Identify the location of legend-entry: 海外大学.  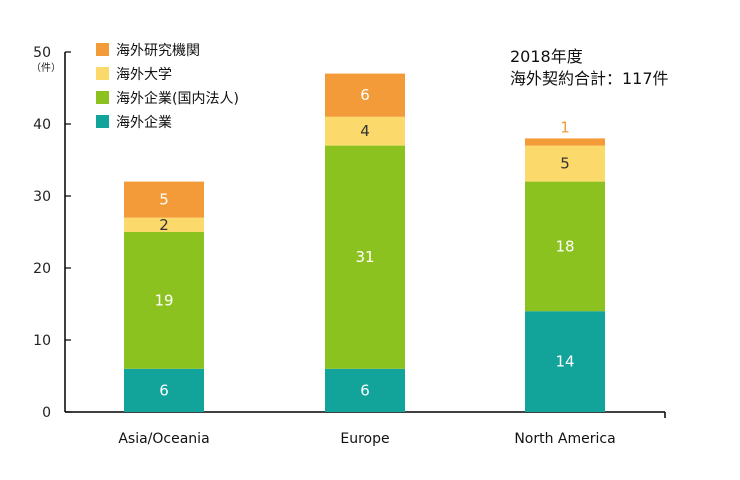
(144, 75).